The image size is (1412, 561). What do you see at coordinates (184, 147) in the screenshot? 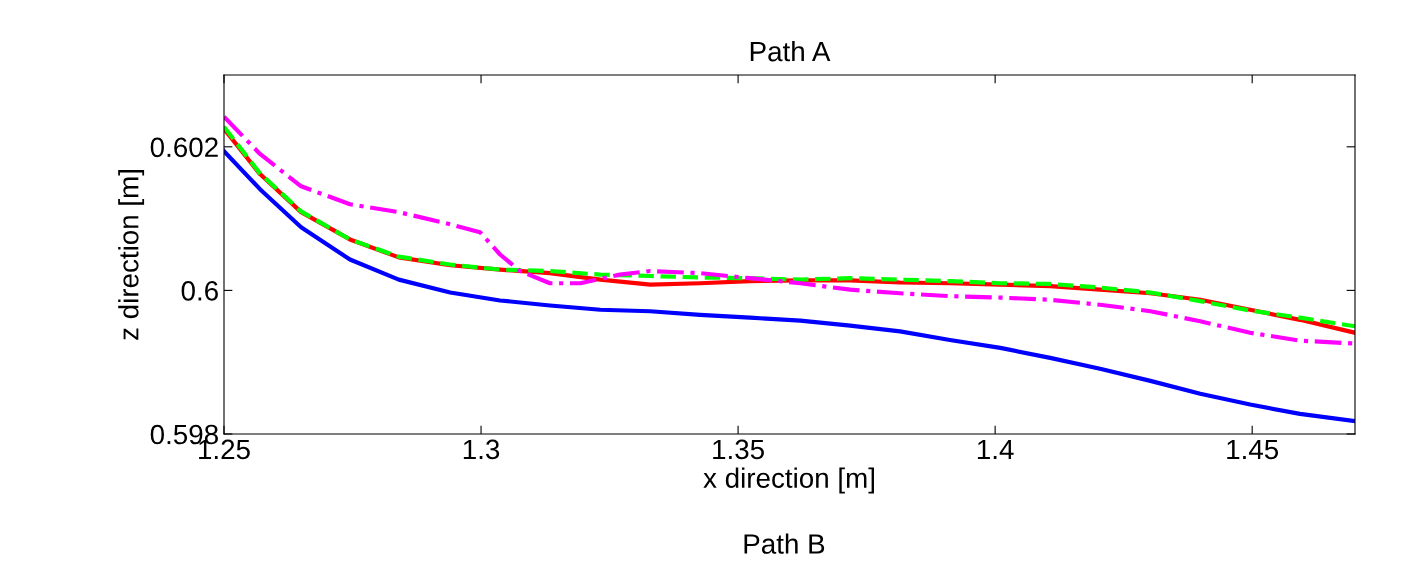
I see `y-tick-label: 0.602` at bounding box center [184, 147].